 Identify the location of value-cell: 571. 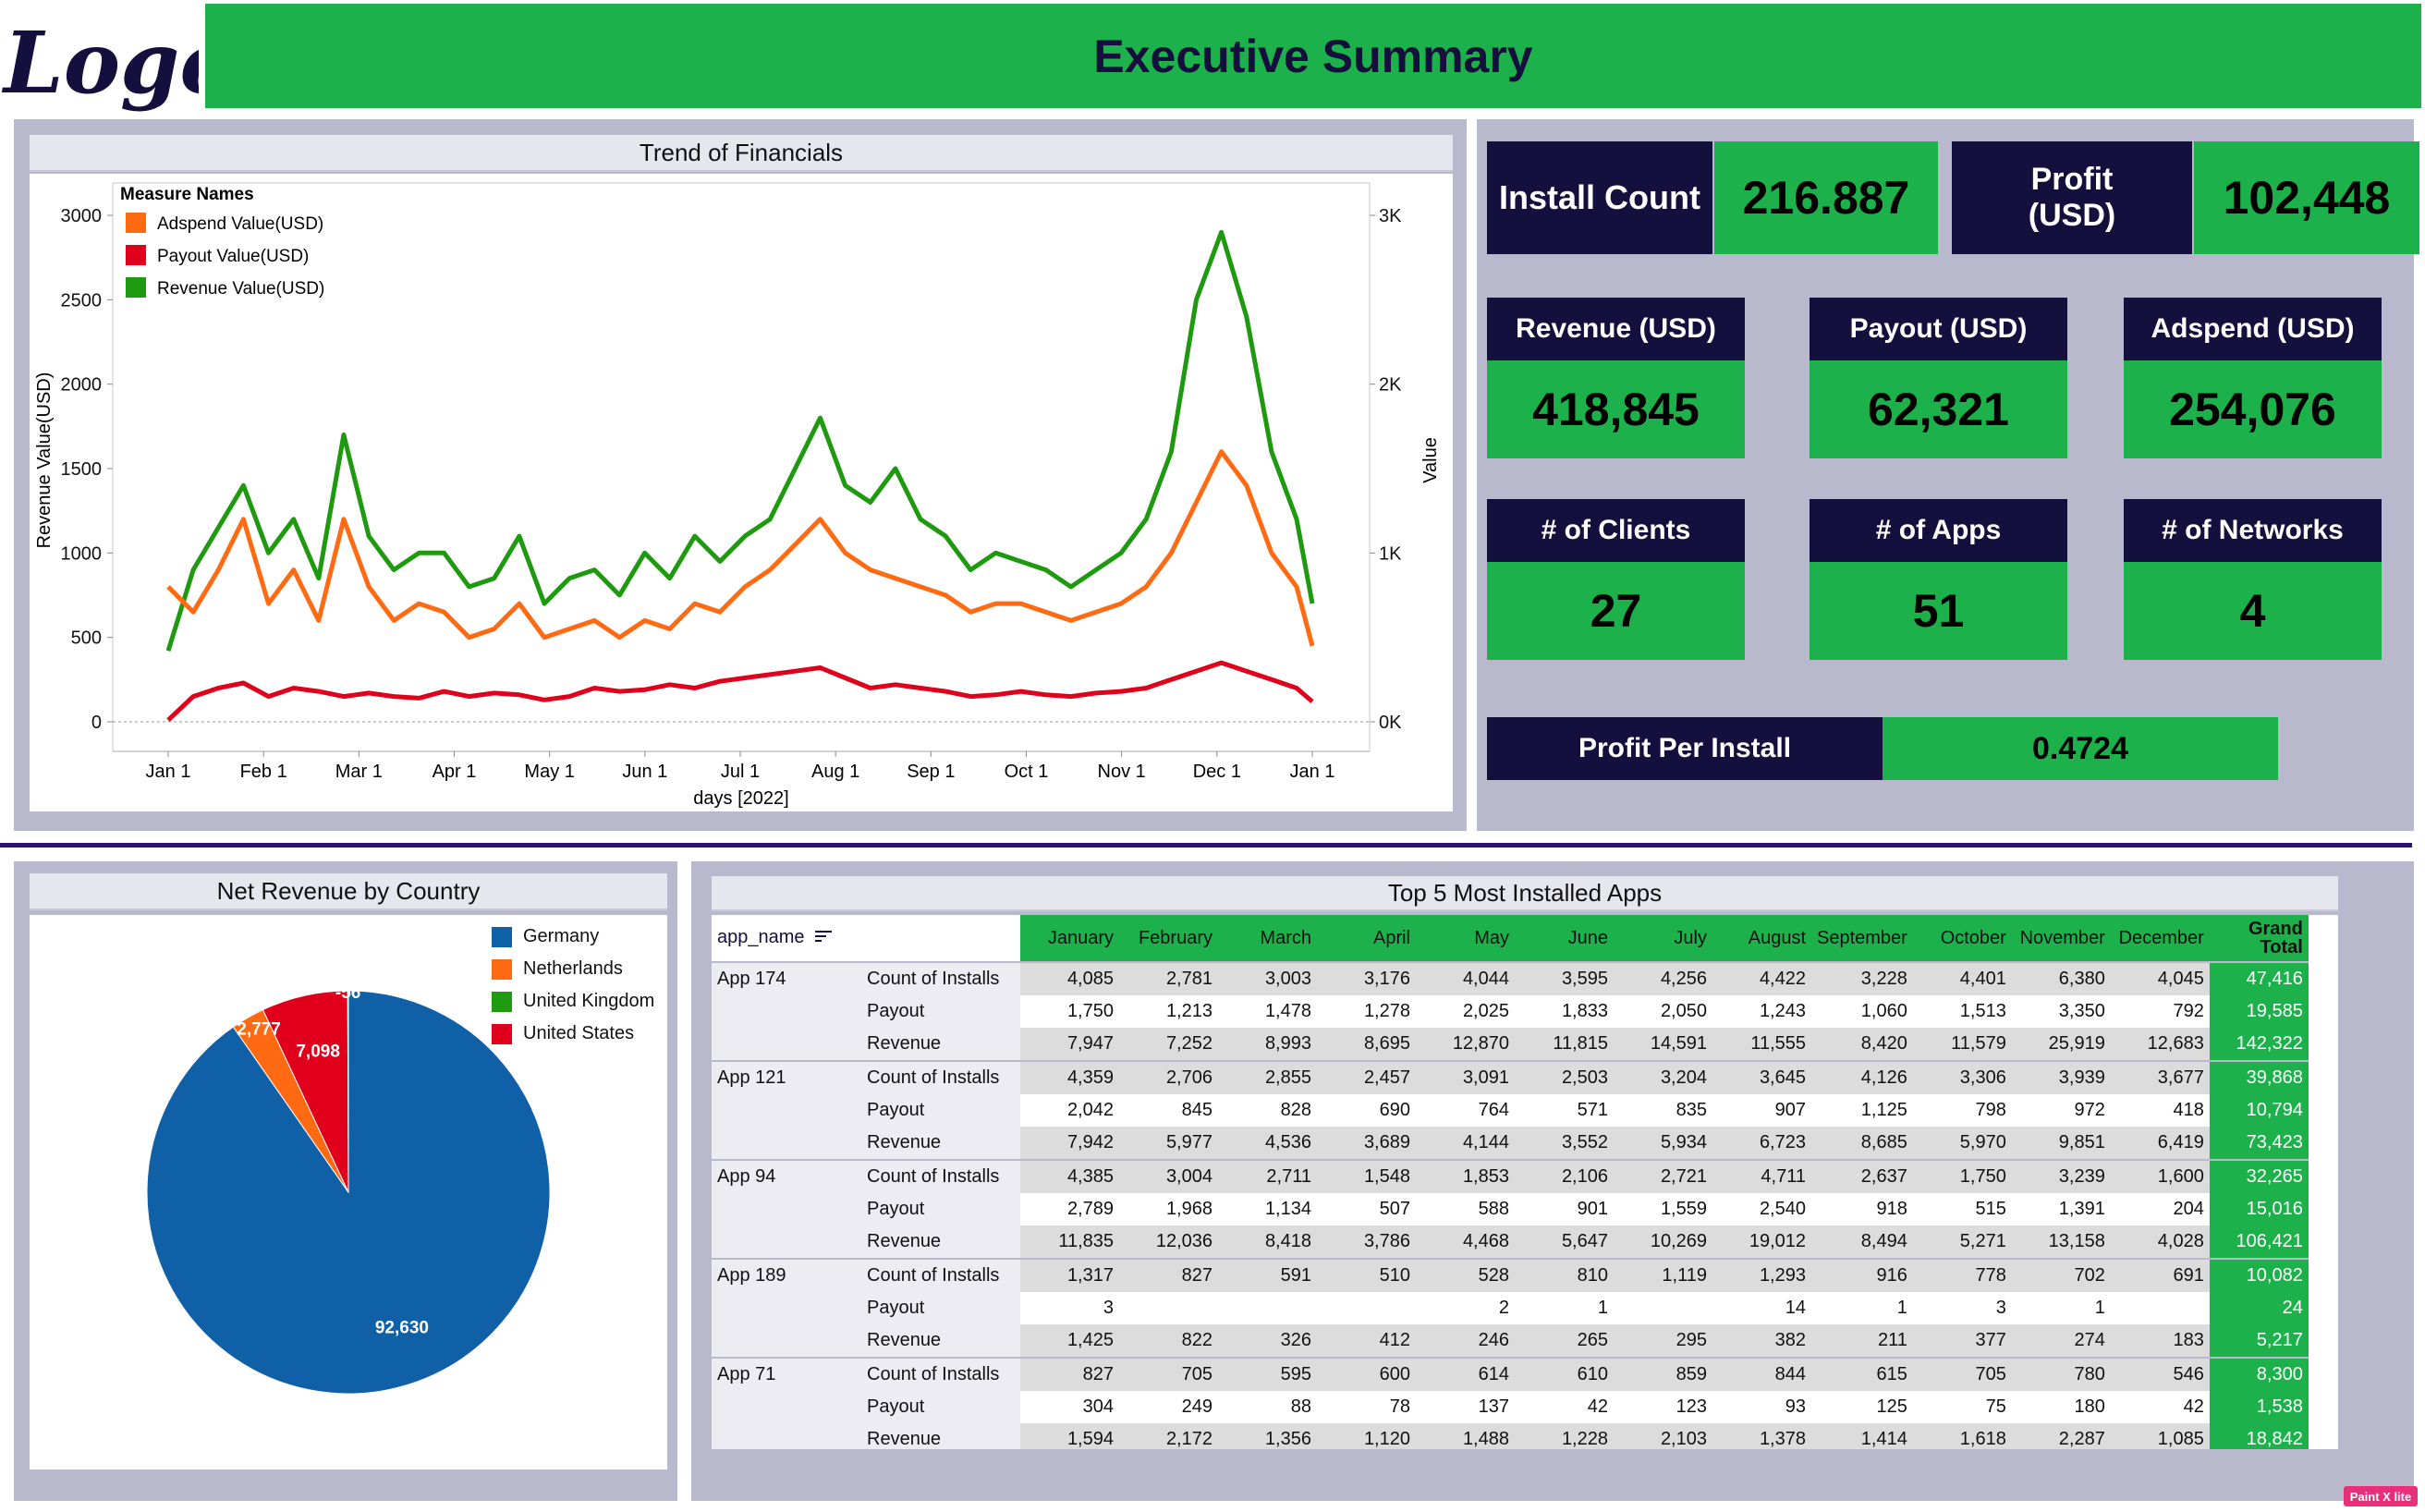
(1565, 1111).